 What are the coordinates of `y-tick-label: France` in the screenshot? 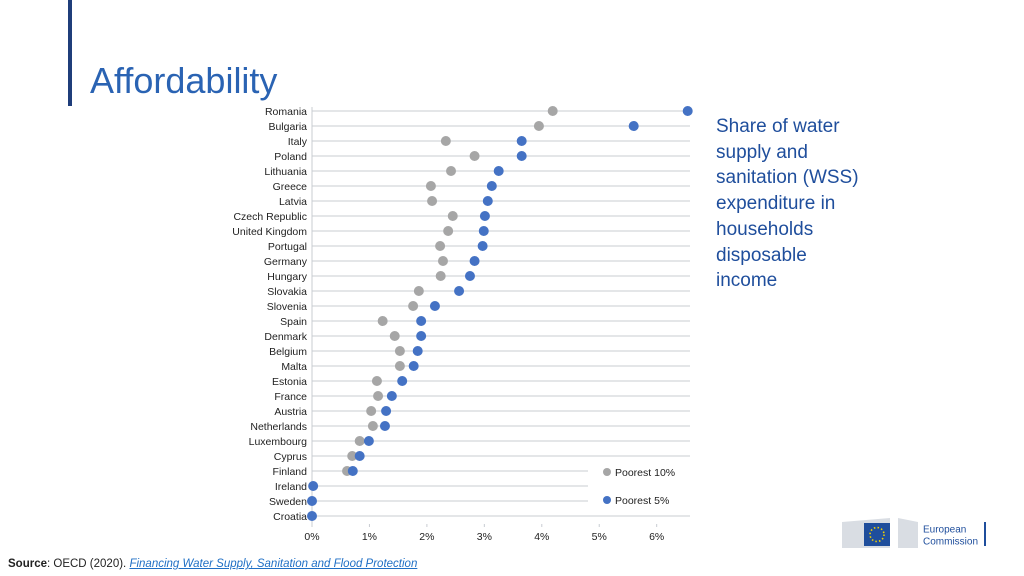 It's located at (290, 397).